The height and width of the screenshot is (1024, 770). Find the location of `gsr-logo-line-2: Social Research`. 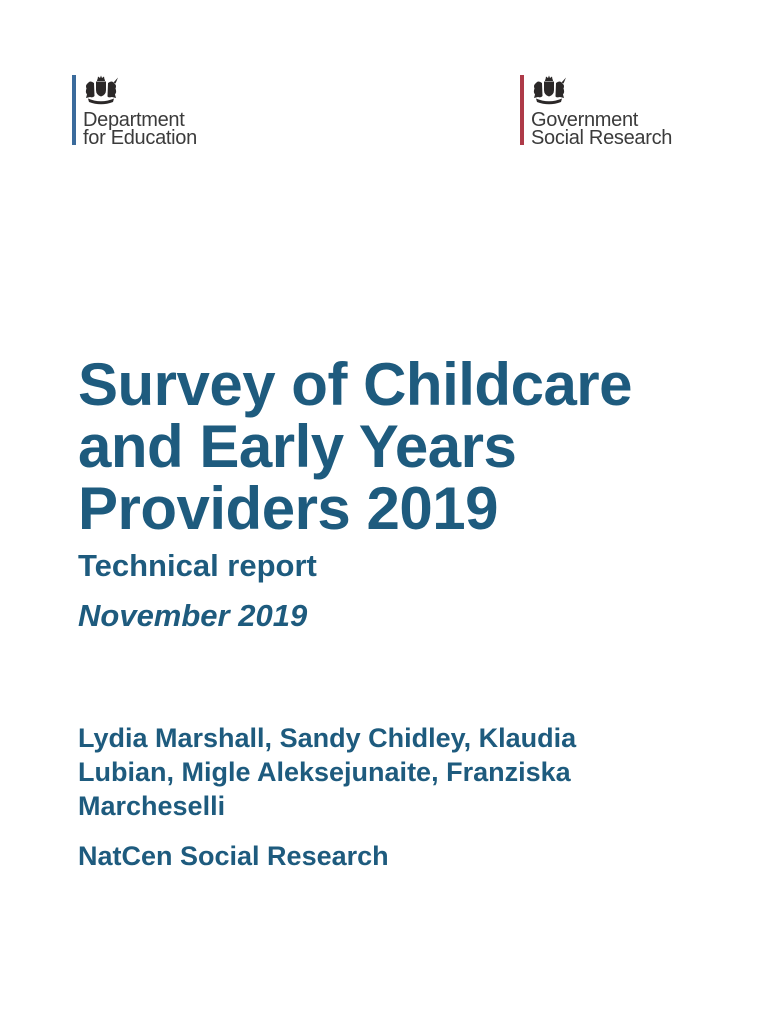

gsr-logo-line-2: Social Research is located at coordinates (602, 138).